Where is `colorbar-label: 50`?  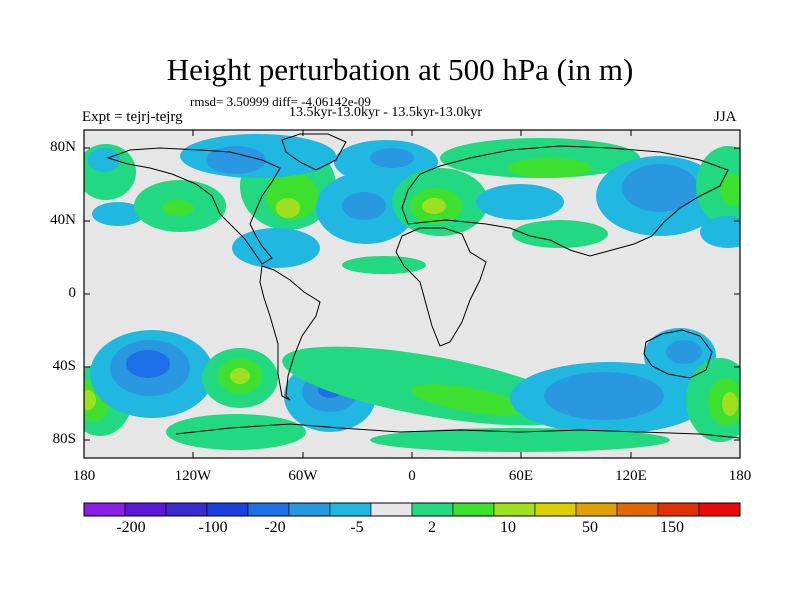 colorbar-label: 50 is located at coordinates (590, 527).